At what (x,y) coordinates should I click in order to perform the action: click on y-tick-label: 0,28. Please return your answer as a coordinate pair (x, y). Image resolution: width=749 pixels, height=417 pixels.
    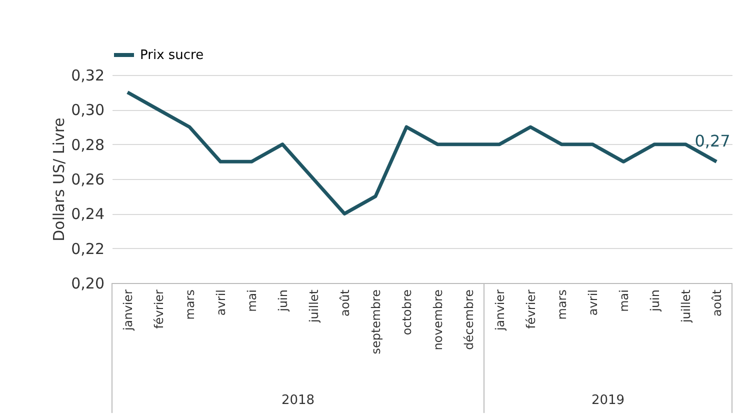
    Looking at the image, I should click on (87, 145).